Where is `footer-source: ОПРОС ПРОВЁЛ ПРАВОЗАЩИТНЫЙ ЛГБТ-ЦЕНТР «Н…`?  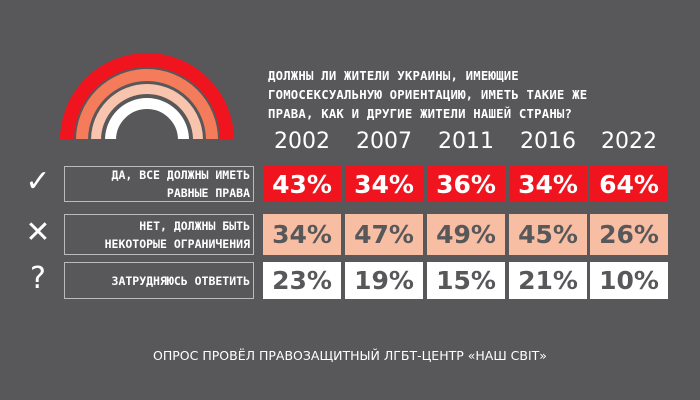 footer-source: ОПРОС ПРОВЁЛ ПРАВОЗАЩИТНЫЙ ЛГБТ-ЦЕНТР «Н… is located at coordinates (350, 355).